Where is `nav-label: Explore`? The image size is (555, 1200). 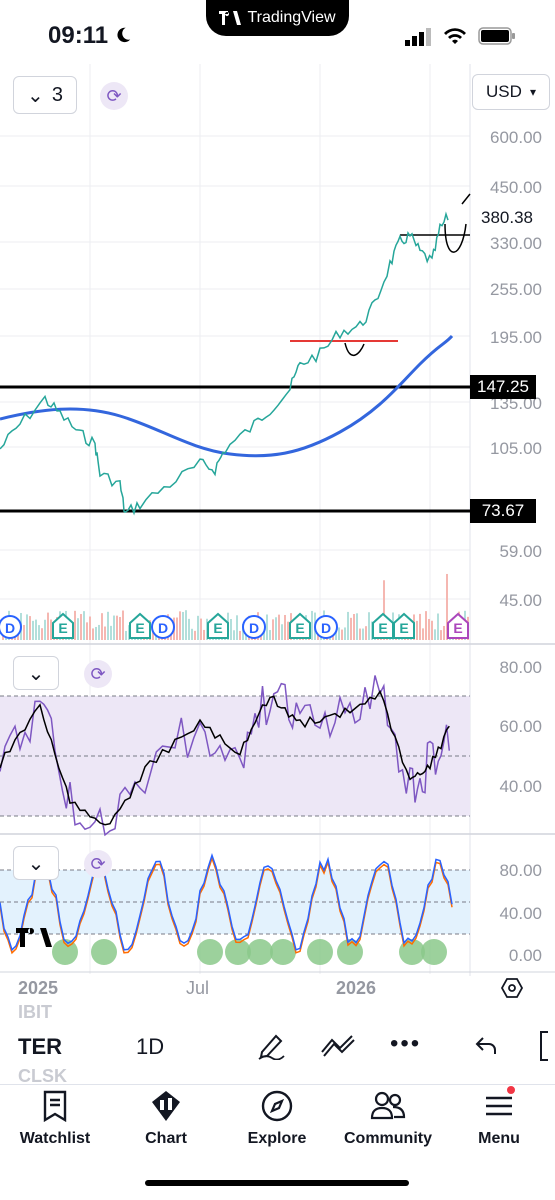
nav-label: Explore is located at coordinates (277, 1138).